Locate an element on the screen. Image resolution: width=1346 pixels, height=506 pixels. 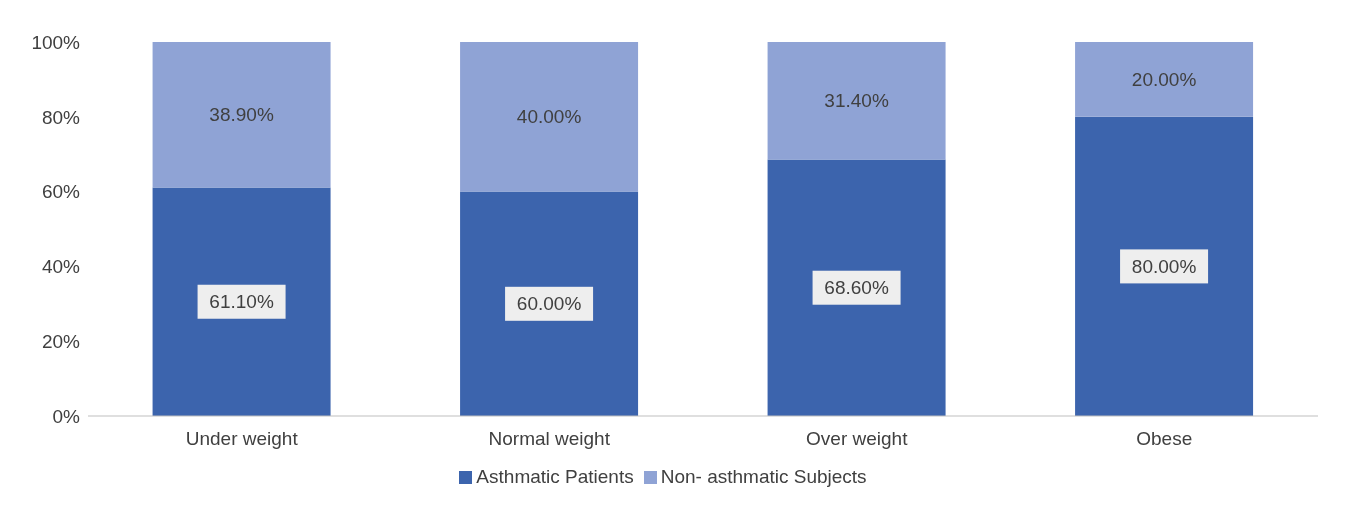
legend-label: Asthmatic Patients is located at coordinates (555, 476).